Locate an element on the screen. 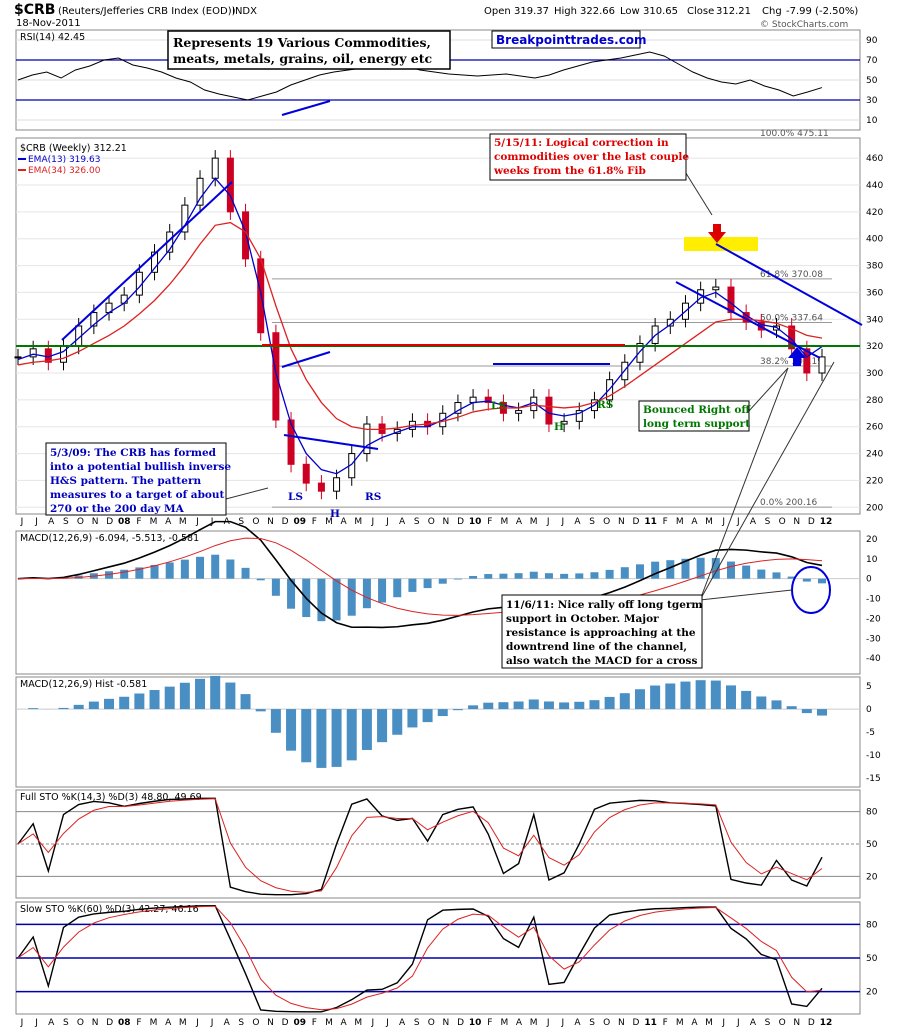 This screenshot has width=900, height=1029. rsi-tick-label: 50 is located at coordinates (872, 81).